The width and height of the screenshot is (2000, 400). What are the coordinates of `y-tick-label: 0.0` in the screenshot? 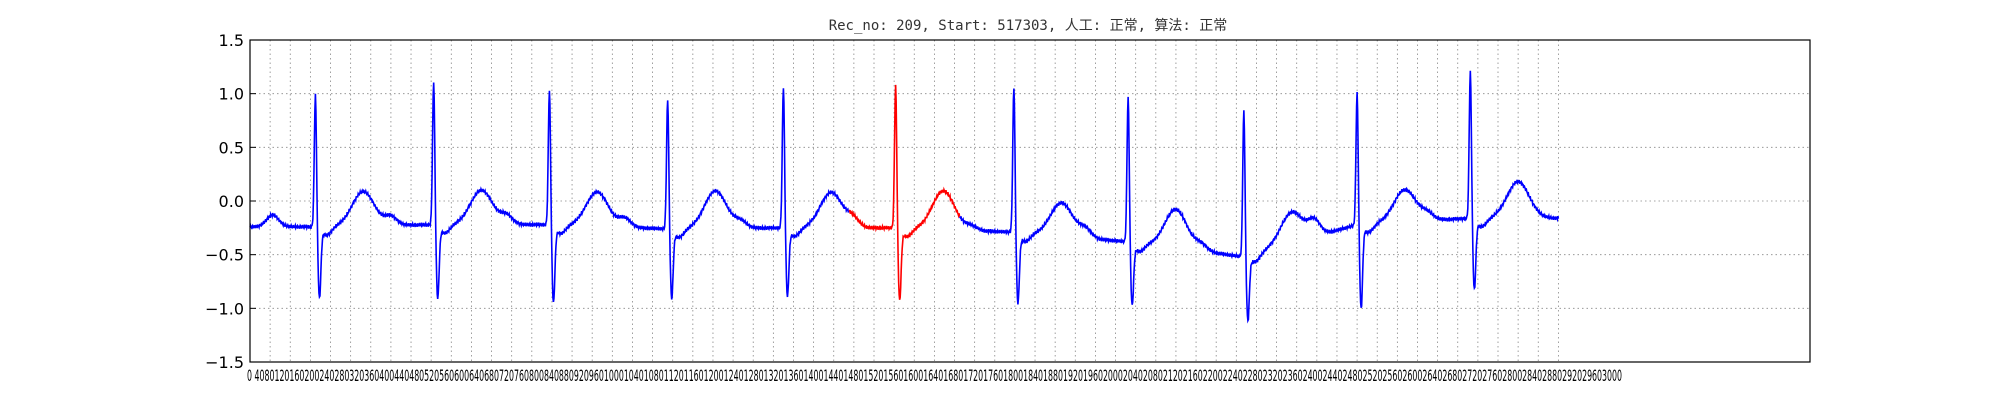 It's located at (231, 201).